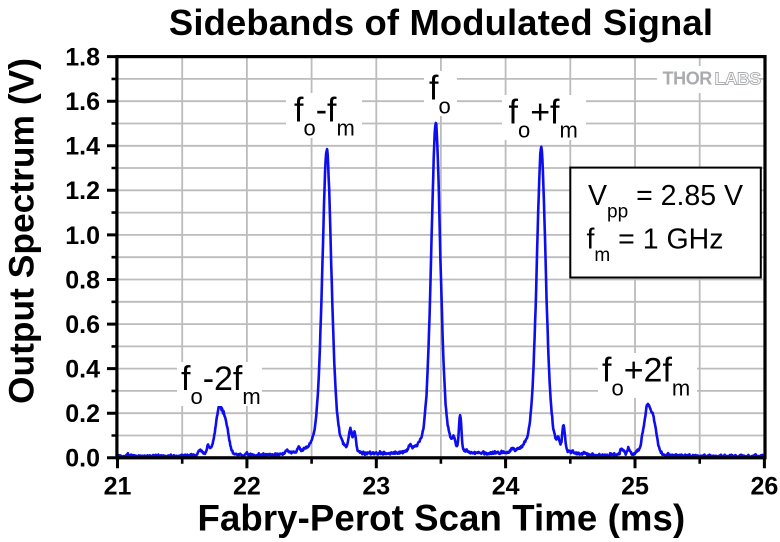 The width and height of the screenshot is (780, 542). What do you see at coordinates (82, 191) in the screenshot?
I see `svg-text: 1.2` at bounding box center [82, 191].